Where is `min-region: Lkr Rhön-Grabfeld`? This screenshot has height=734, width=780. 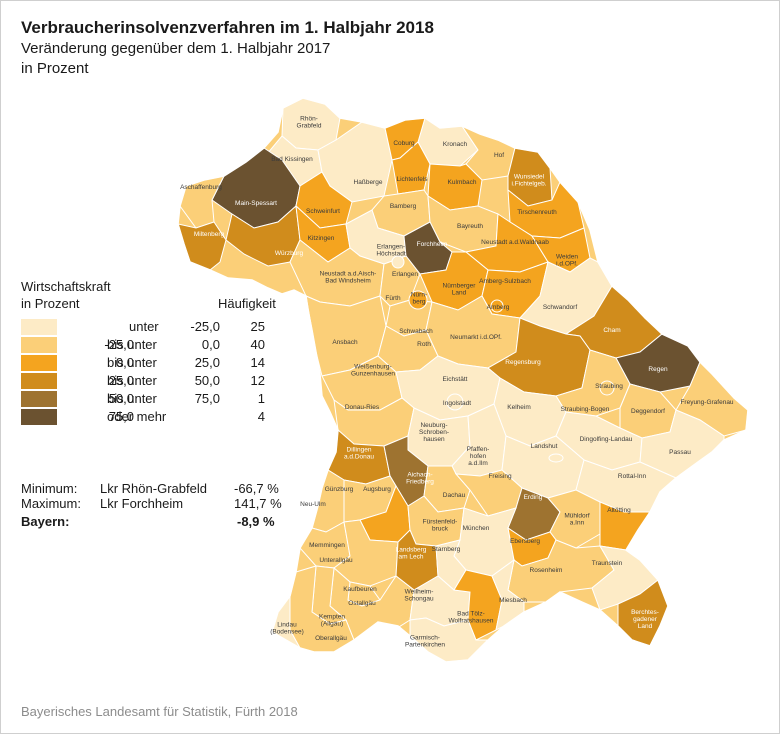 min-region: Lkr Rhön-Grabfeld is located at coordinates (153, 488).